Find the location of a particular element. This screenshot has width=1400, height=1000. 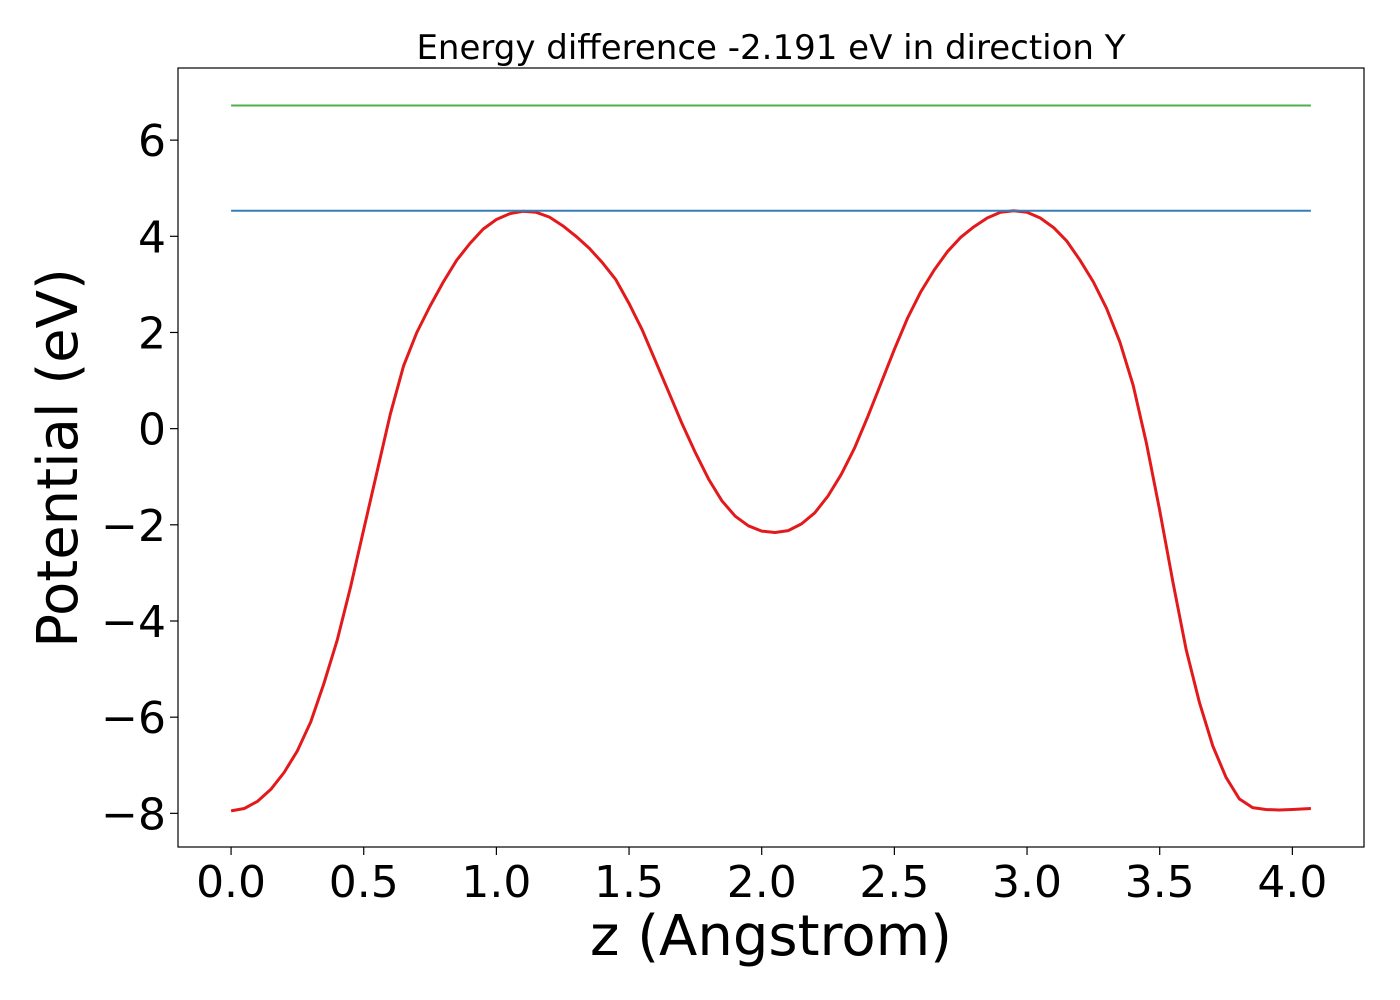

y-tick-label: 2 is located at coordinates (152, 333).